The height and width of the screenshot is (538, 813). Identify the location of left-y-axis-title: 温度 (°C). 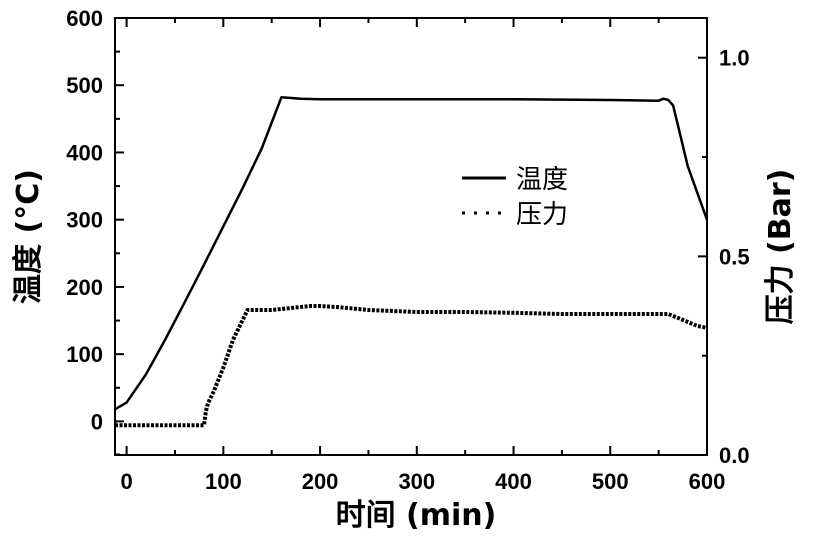
(28, 236).